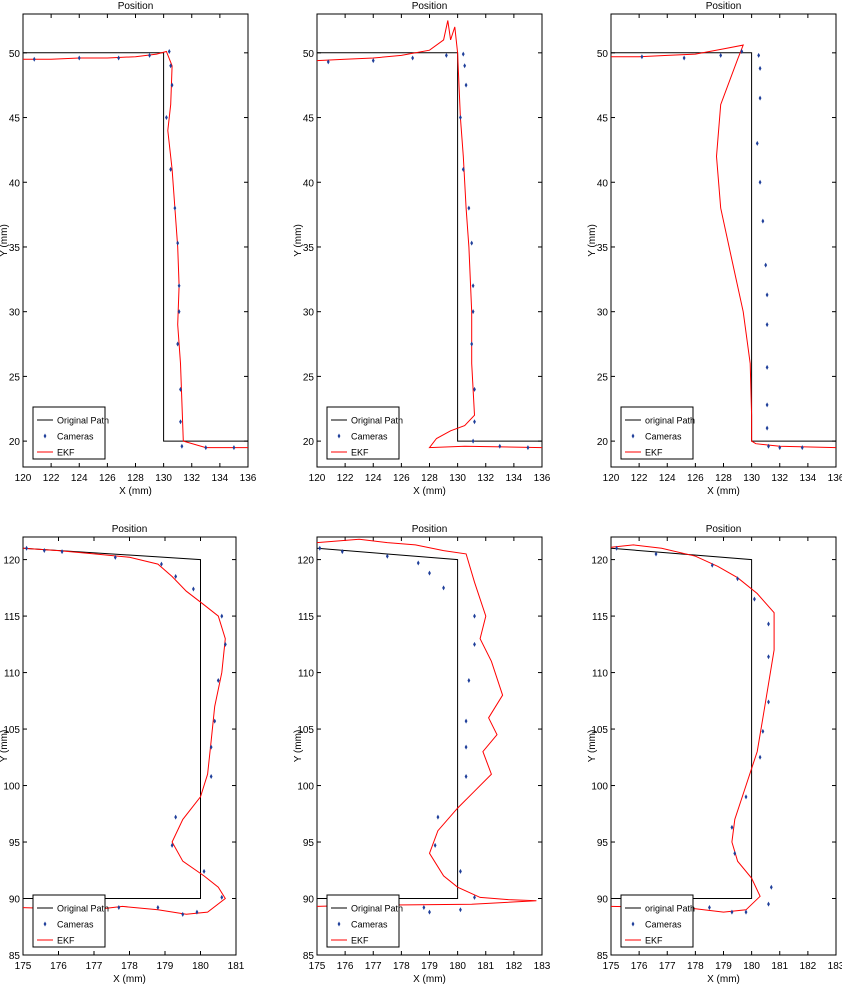 The width and height of the screenshot is (842, 1000). What do you see at coordinates (695, 966) in the screenshot?
I see `x-tick-label: 178` at bounding box center [695, 966].